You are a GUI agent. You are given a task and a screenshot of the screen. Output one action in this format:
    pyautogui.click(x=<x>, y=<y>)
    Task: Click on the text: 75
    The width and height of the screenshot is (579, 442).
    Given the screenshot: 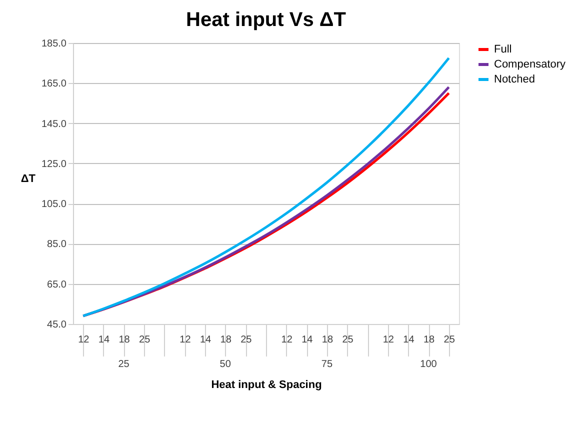 What is the action you would take?
    pyautogui.click(x=327, y=364)
    